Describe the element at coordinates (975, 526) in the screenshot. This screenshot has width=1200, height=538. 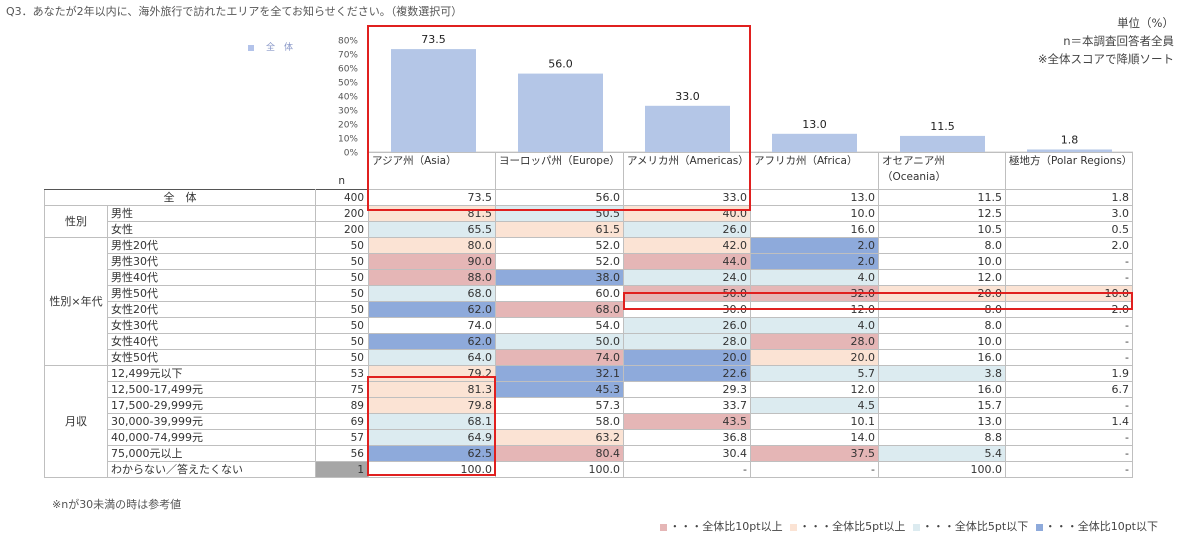
I see `legend-text-lo5: ・・・全体比5pt以下` at that location.